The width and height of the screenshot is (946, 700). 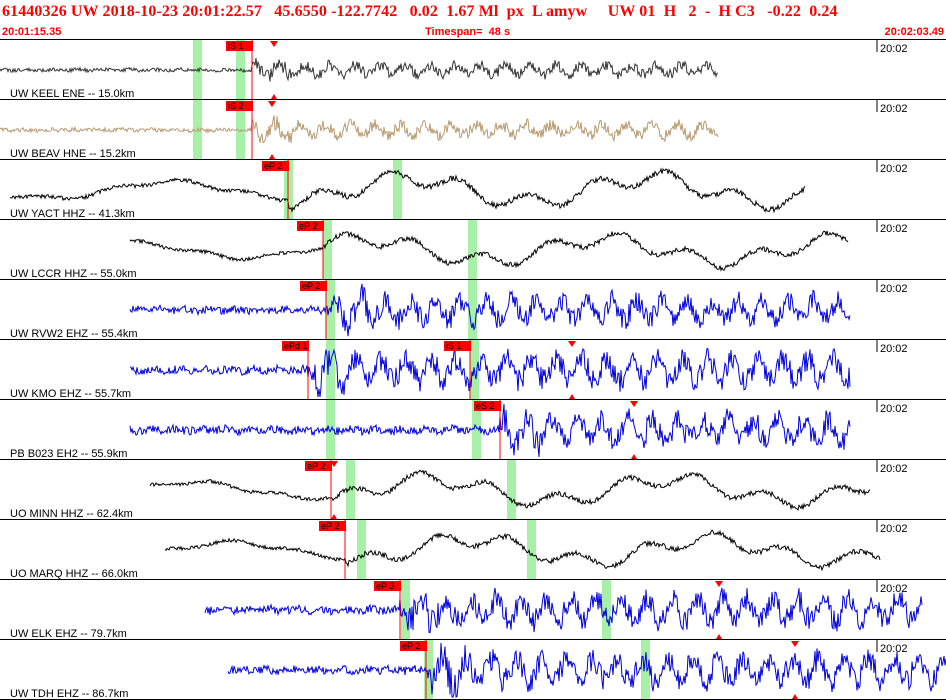 I want to click on channel-row: eS 2 20:02 PB B023 EH2 -- 55.9km, so click(x=473, y=430).